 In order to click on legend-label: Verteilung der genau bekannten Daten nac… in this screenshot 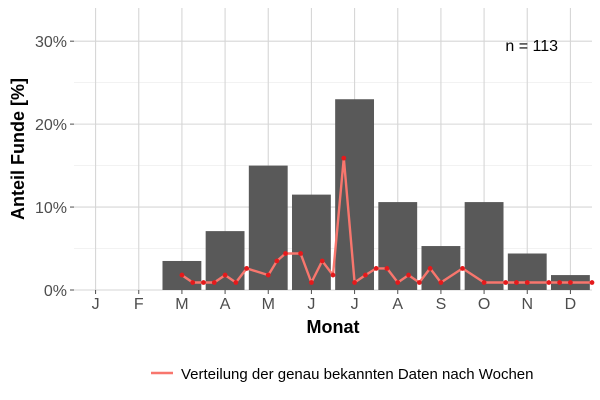, I will do `click(357, 374)`.